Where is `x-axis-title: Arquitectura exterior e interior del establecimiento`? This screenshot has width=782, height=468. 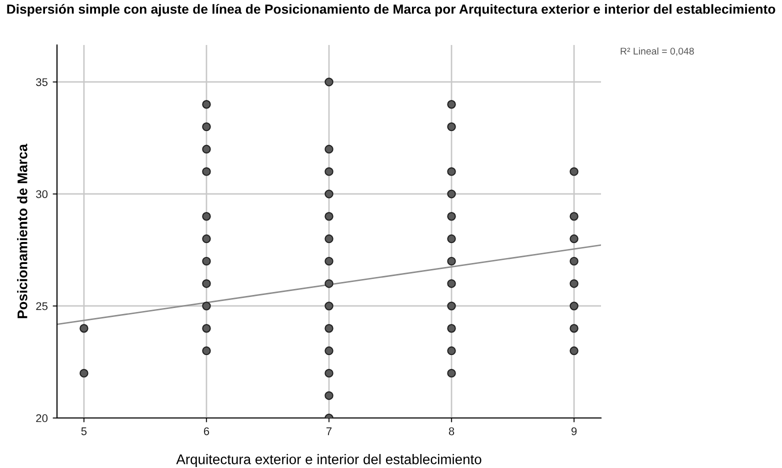
x-axis-title: Arquitectura exterior e interior del establecimiento is located at coordinates (329, 460).